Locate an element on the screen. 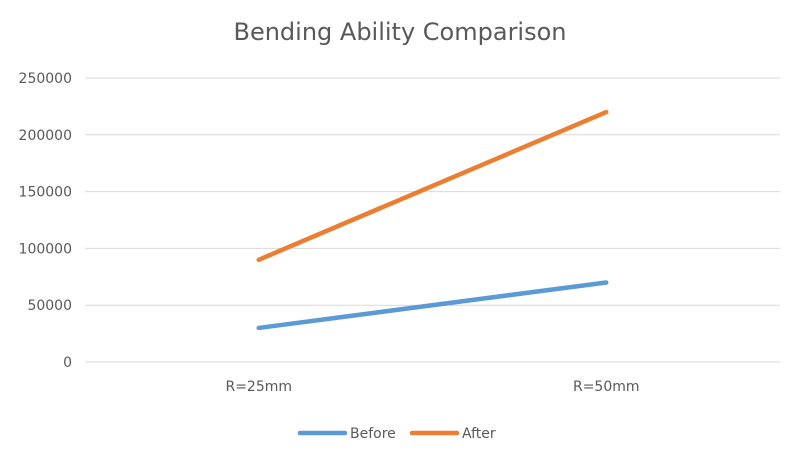 The width and height of the screenshot is (800, 460). y-tick-label: 100000 is located at coordinates (45, 249).